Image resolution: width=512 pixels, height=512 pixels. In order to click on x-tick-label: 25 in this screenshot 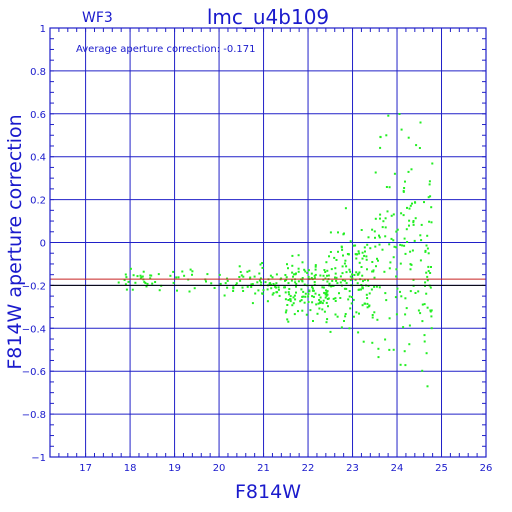, I will do `click(441, 468)`.